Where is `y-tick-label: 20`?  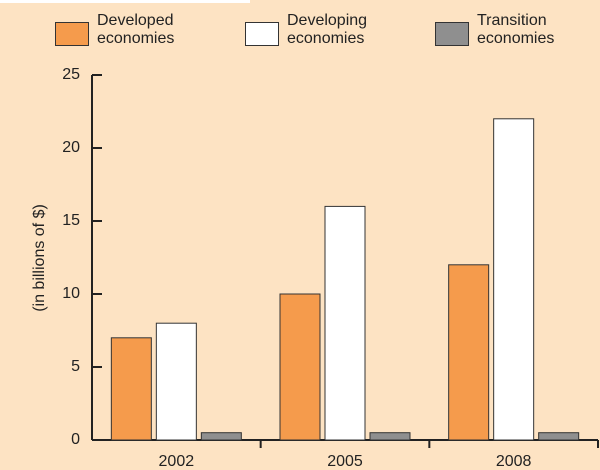
y-tick-label: 20 is located at coordinates (71, 147).